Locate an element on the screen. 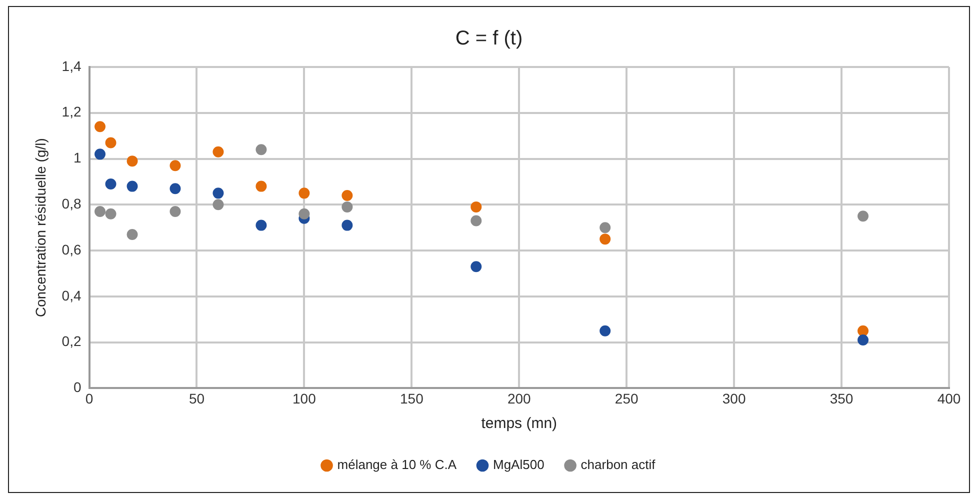 This screenshot has height=499, width=980. y-tick-label: 0 is located at coordinates (77, 387).